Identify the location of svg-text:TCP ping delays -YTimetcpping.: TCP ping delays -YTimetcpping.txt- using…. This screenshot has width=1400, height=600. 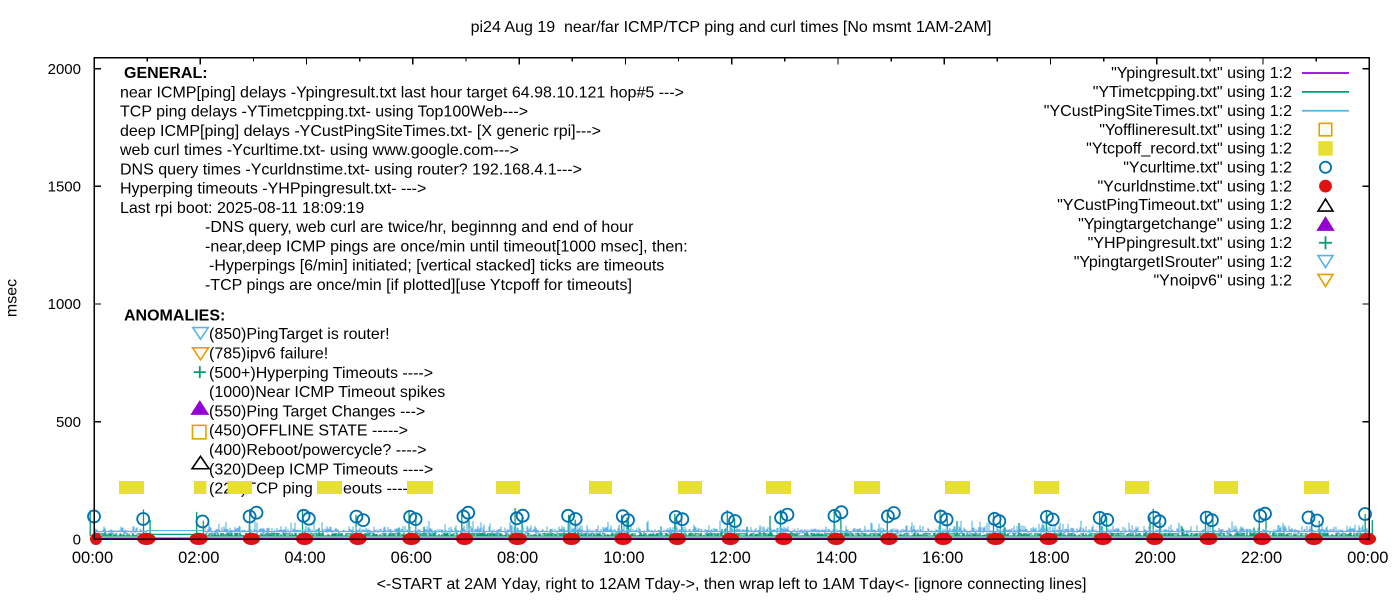
(324, 112).